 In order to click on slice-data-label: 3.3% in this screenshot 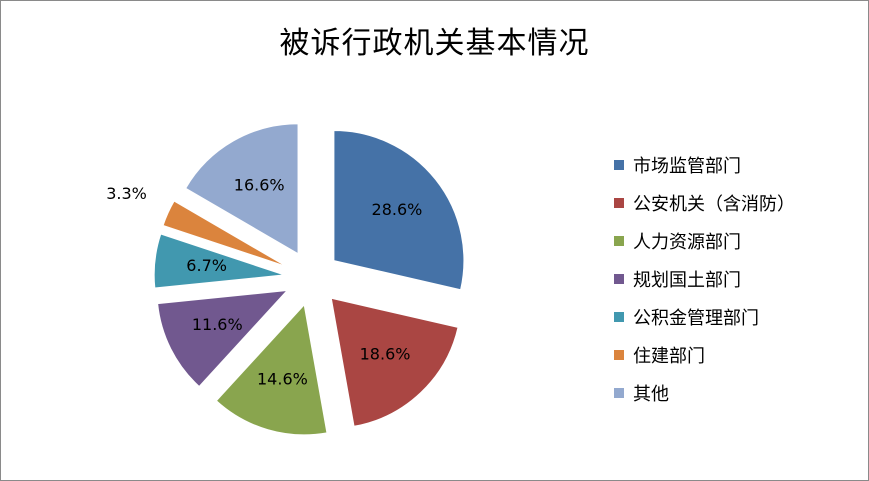, I will do `click(126, 193)`.